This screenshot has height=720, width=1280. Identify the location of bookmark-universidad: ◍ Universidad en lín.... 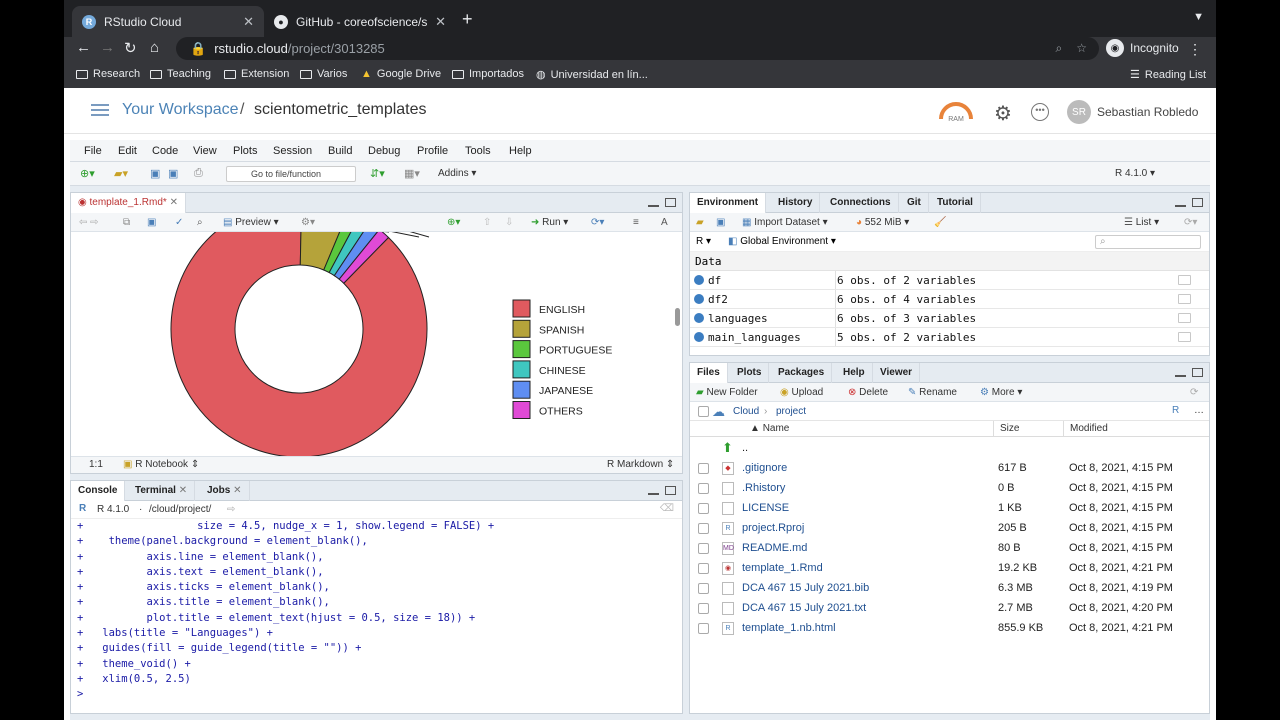
(592, 75).